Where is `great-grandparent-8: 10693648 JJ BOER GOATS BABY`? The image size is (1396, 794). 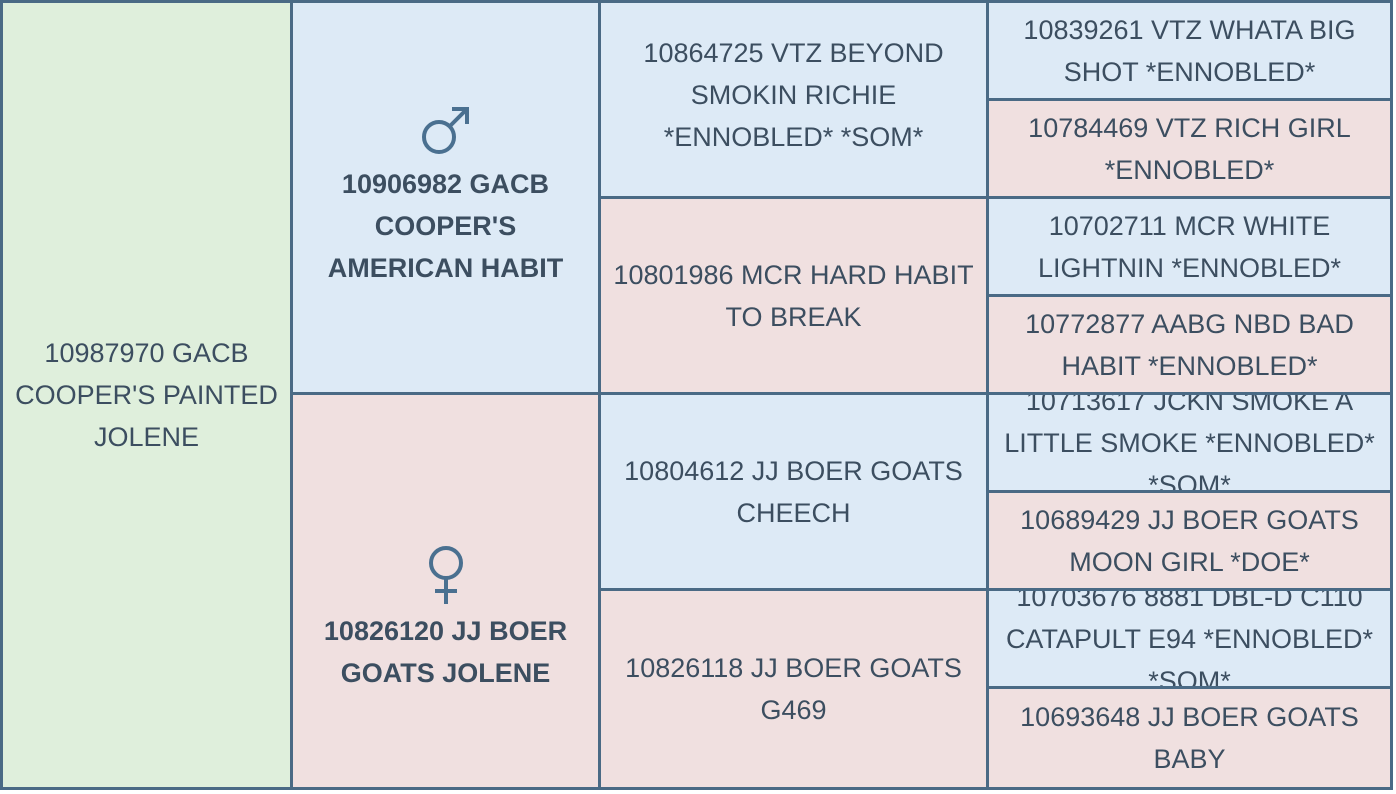
great-grandparent-8: 10693648 JJ BOER GOATS BABY is located at coordinates (1189, 738).